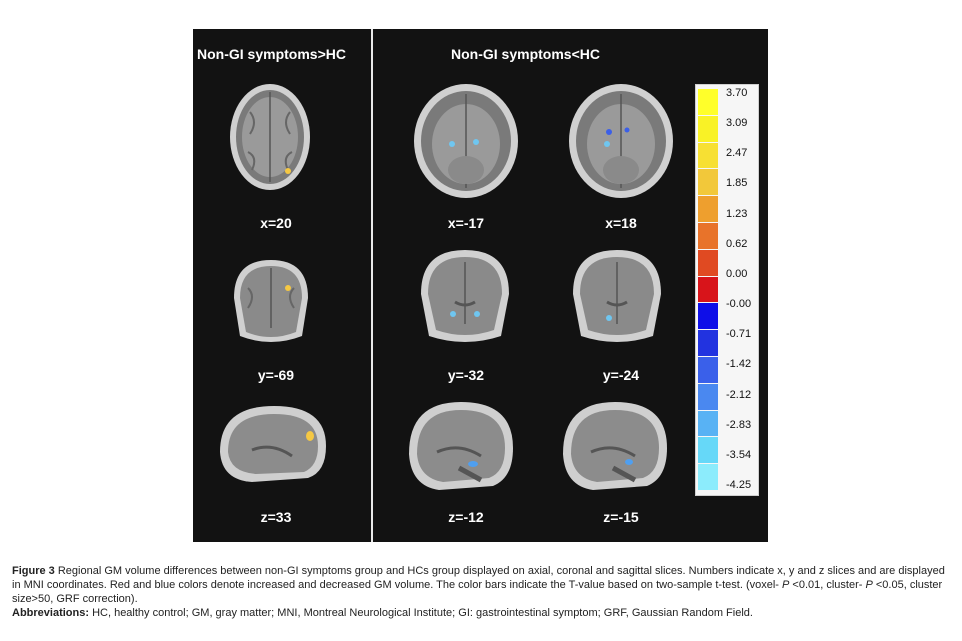  I want to click on caption-text-3: <0.05, cluster size>50, GRF correction)., so click(477, 592).